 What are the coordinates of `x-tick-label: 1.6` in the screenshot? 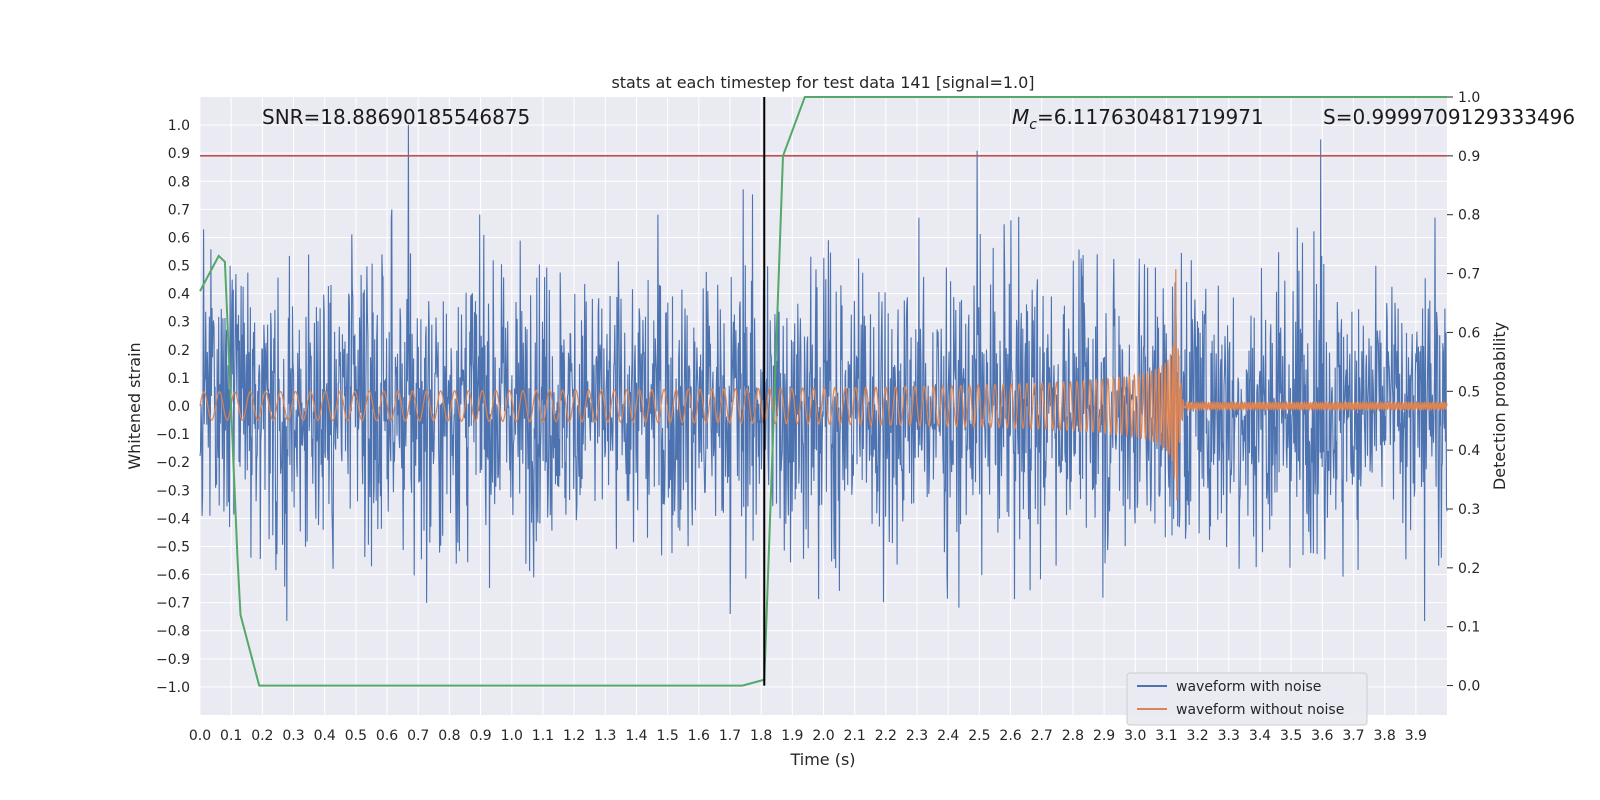 It's located at (699, 736).